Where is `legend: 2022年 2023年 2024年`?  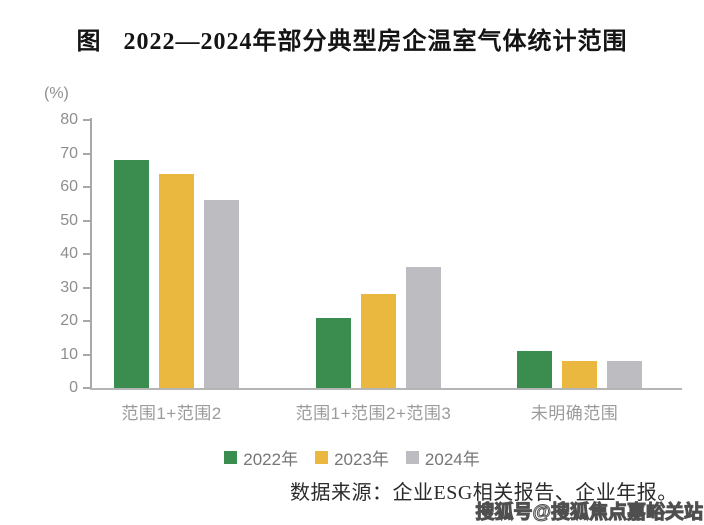
legend: 2022年 2023年 2024年 is located at coordinates (352, 457).